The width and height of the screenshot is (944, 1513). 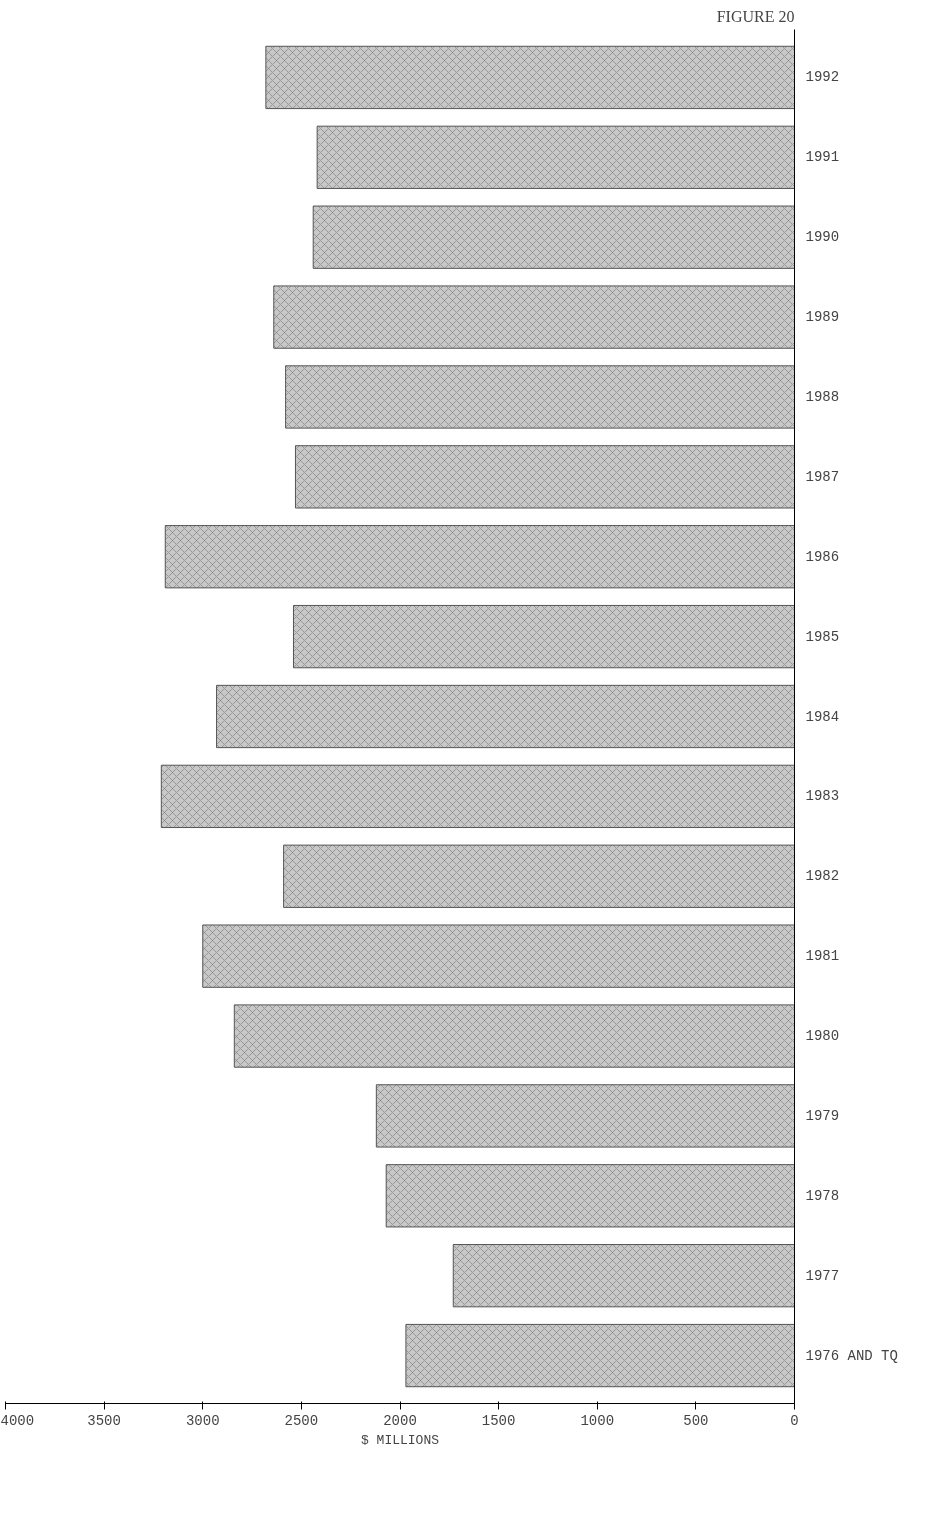 I want to click on x-tick-label: 3500, so click(x=104, y=1420).